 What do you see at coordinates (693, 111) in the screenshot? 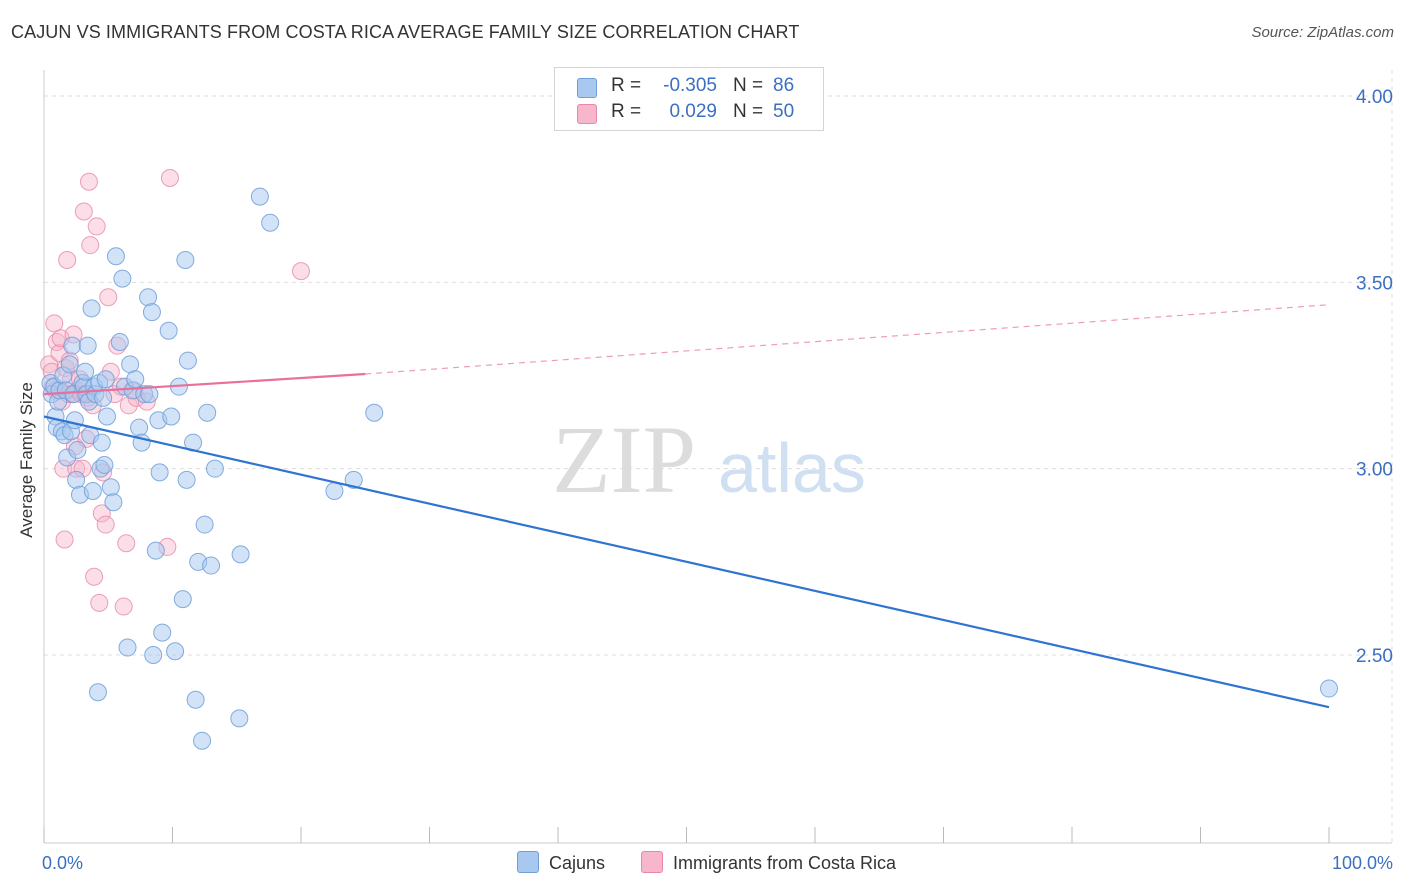
I see `legend-r-value: 0.029` at bounding box center [693, 111].